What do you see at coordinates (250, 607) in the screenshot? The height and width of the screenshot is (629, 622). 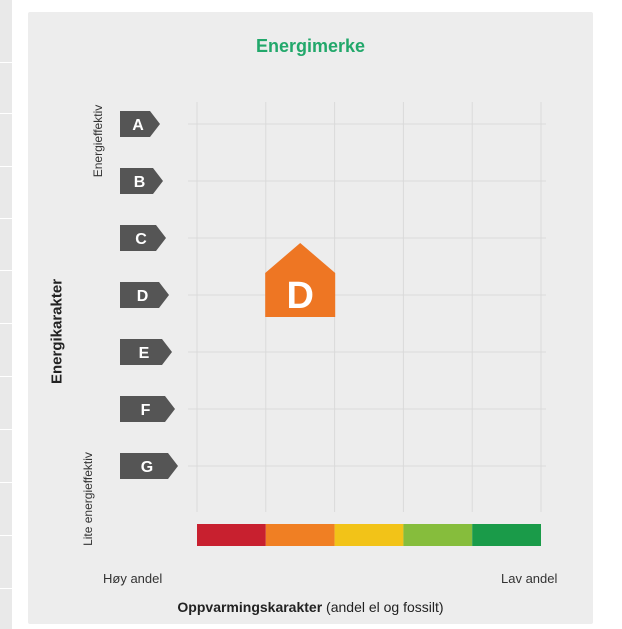 I see `x-axis-title-bold: Oppvarmingskarakter` at bounding box center [250, 607].